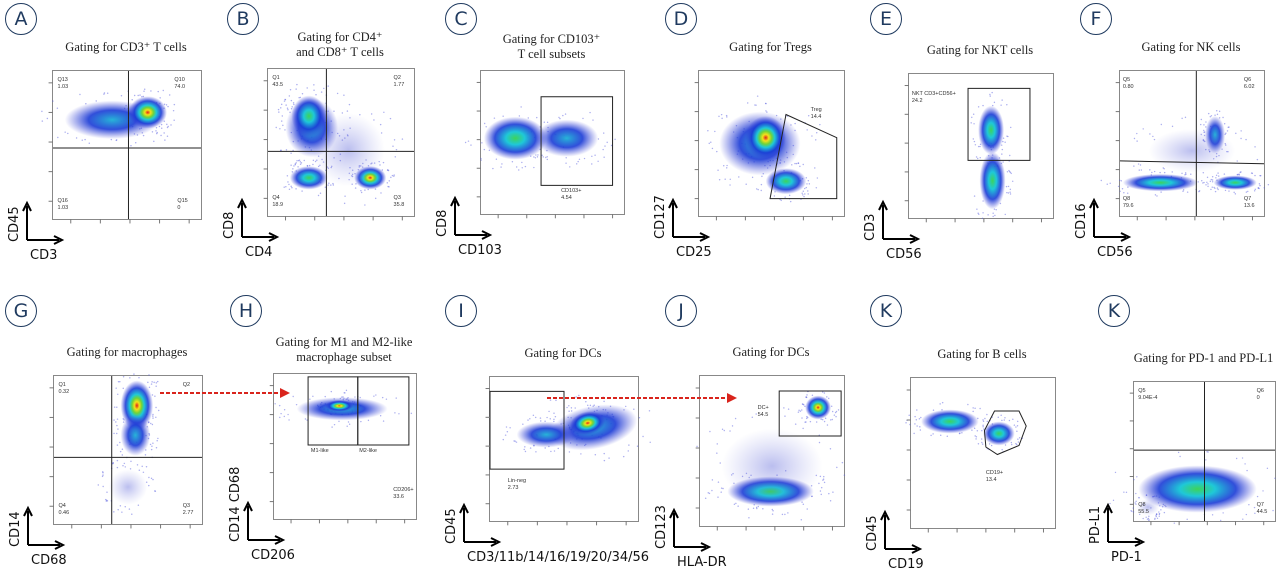 The width and height of the screenshot is (1280, 572). I want to click on panel-title: Gating for CD3⁺ T cells, so click(126, 47).